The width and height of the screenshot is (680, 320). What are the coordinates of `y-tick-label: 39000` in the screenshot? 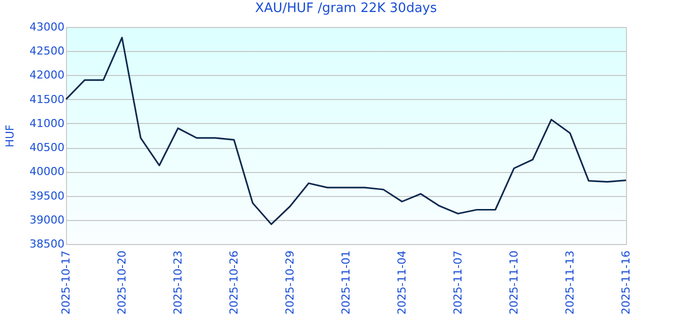 It's located at (47, 219).